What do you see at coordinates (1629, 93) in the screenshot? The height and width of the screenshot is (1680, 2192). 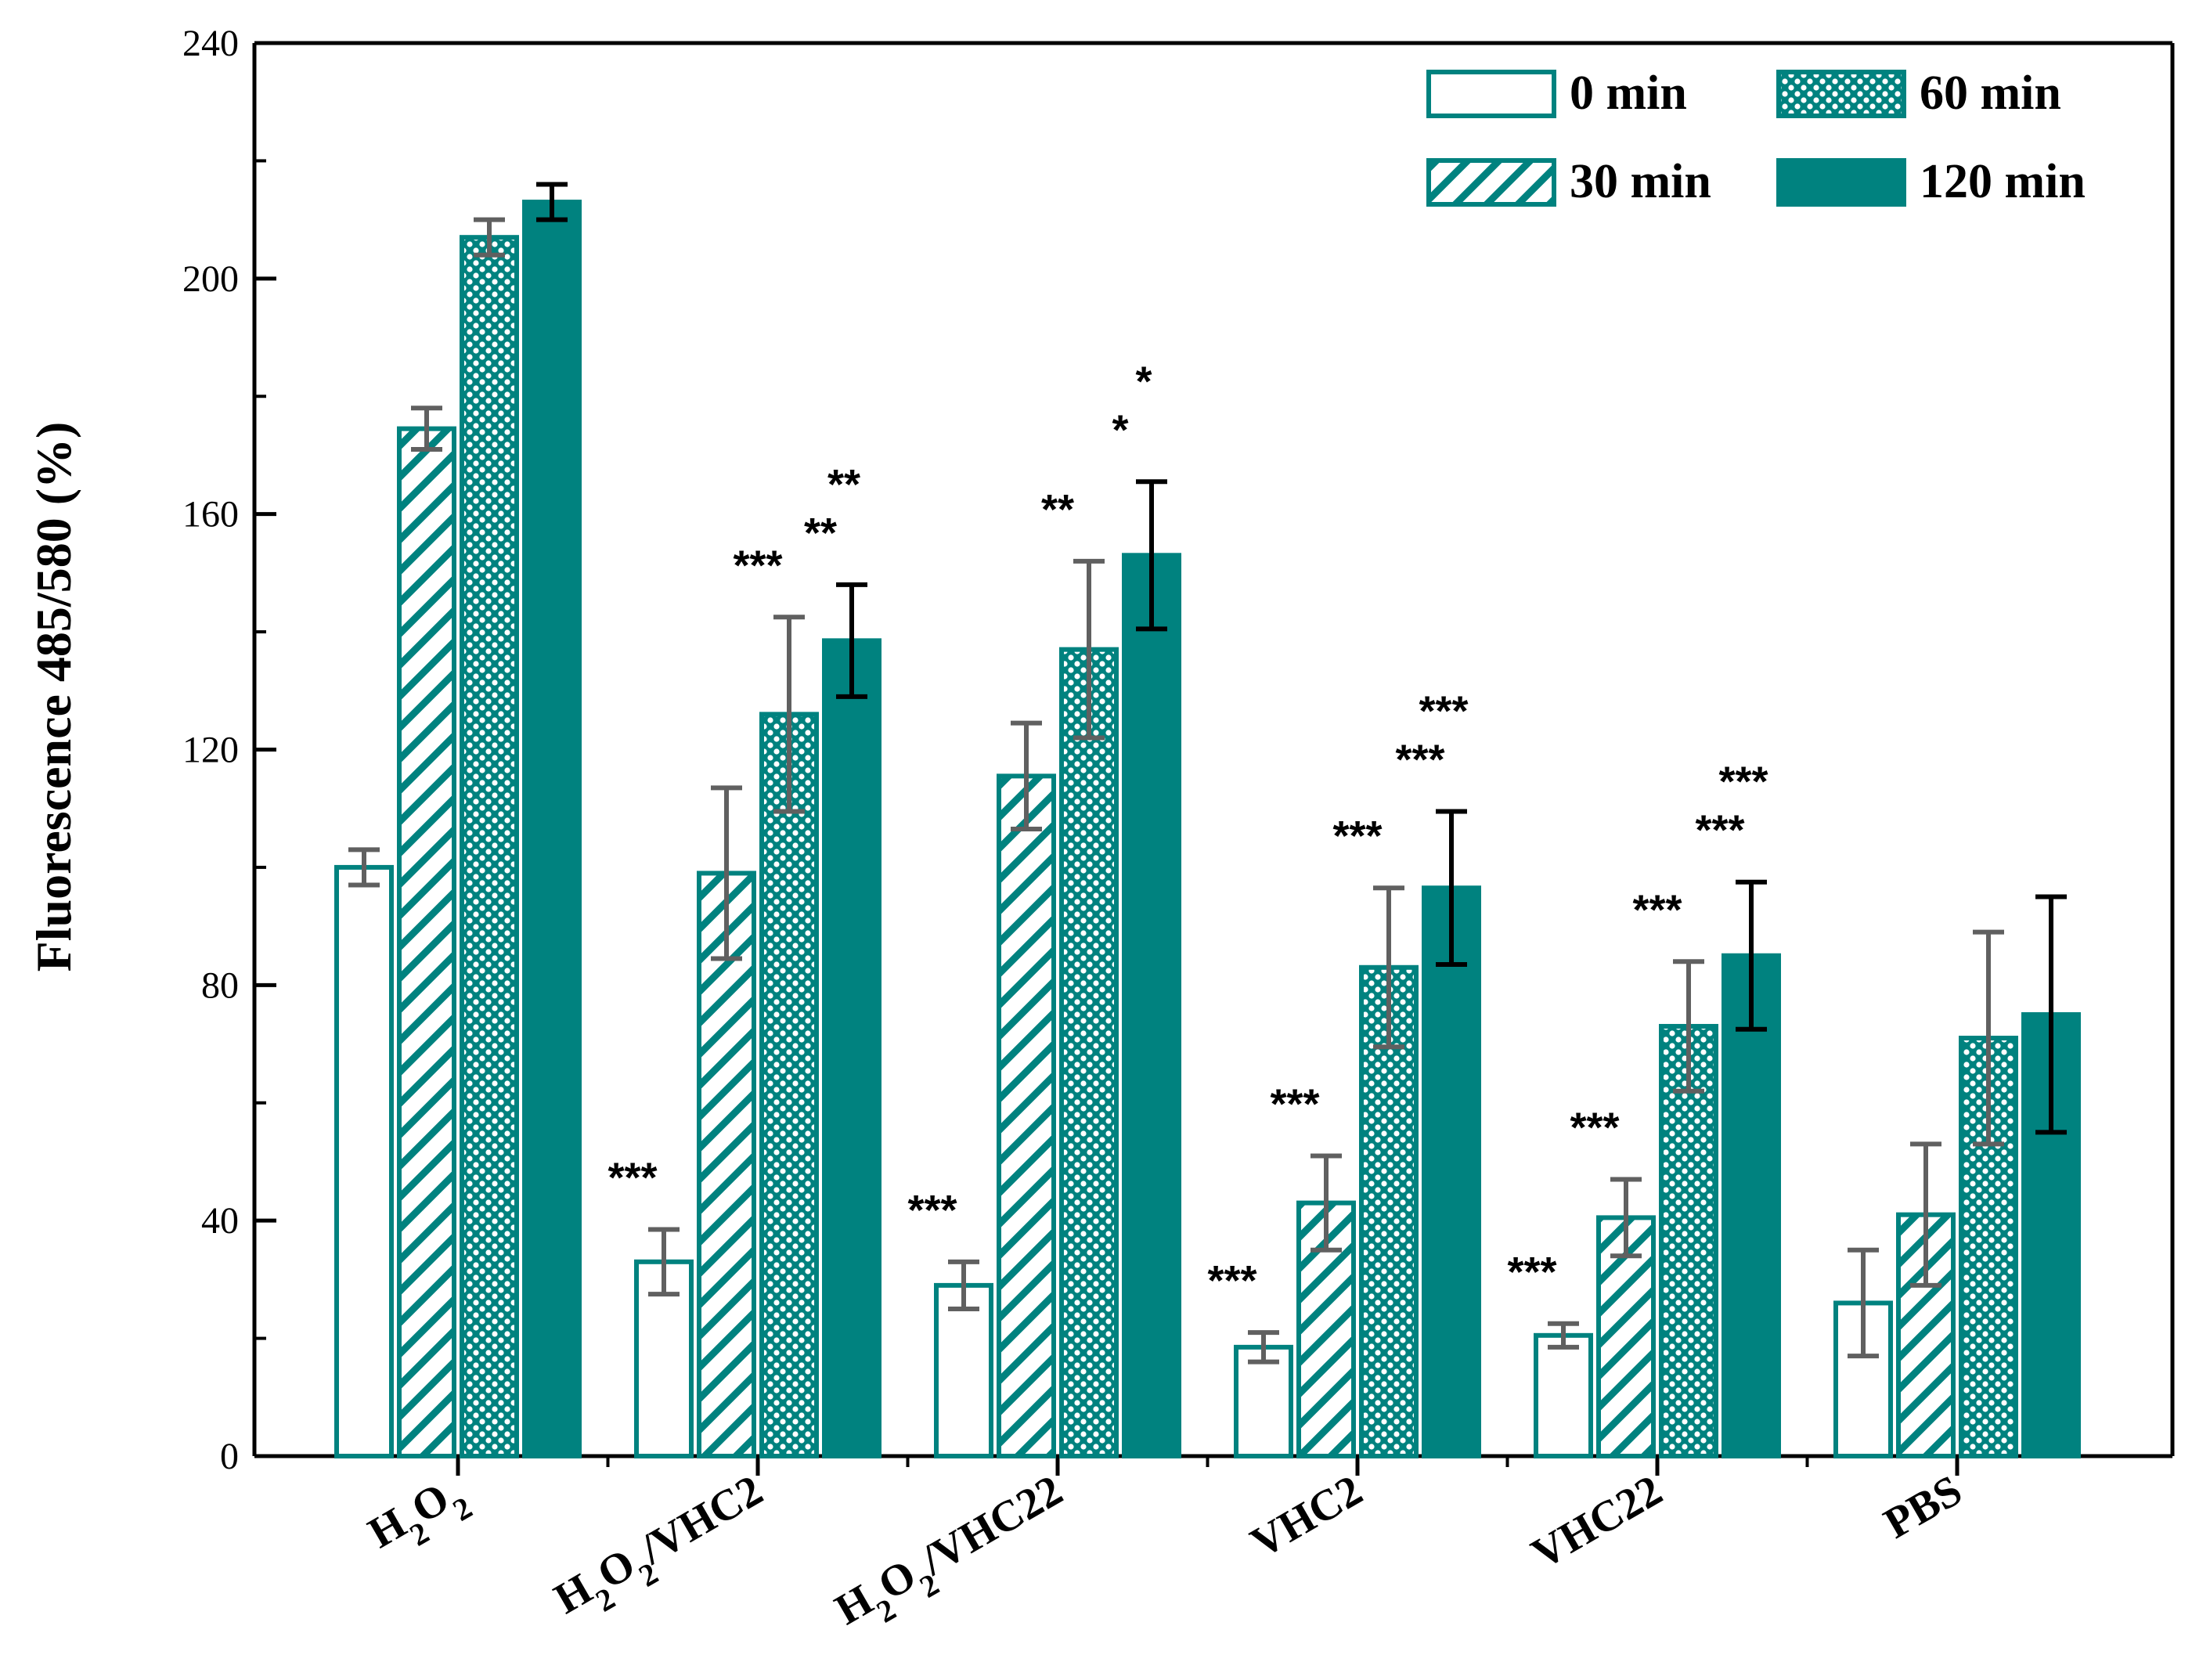 I see `legend-label: 0 min` at bounding box center [1629, 93].